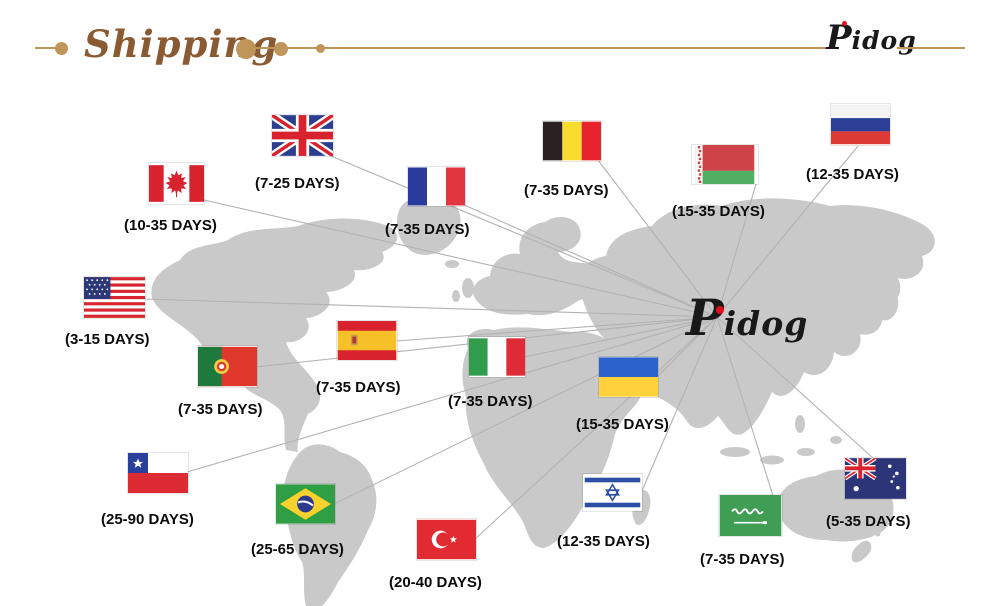 The height and width of the screenshot is (606, 1000). I want to click on continent-africa, so click(553, 437).